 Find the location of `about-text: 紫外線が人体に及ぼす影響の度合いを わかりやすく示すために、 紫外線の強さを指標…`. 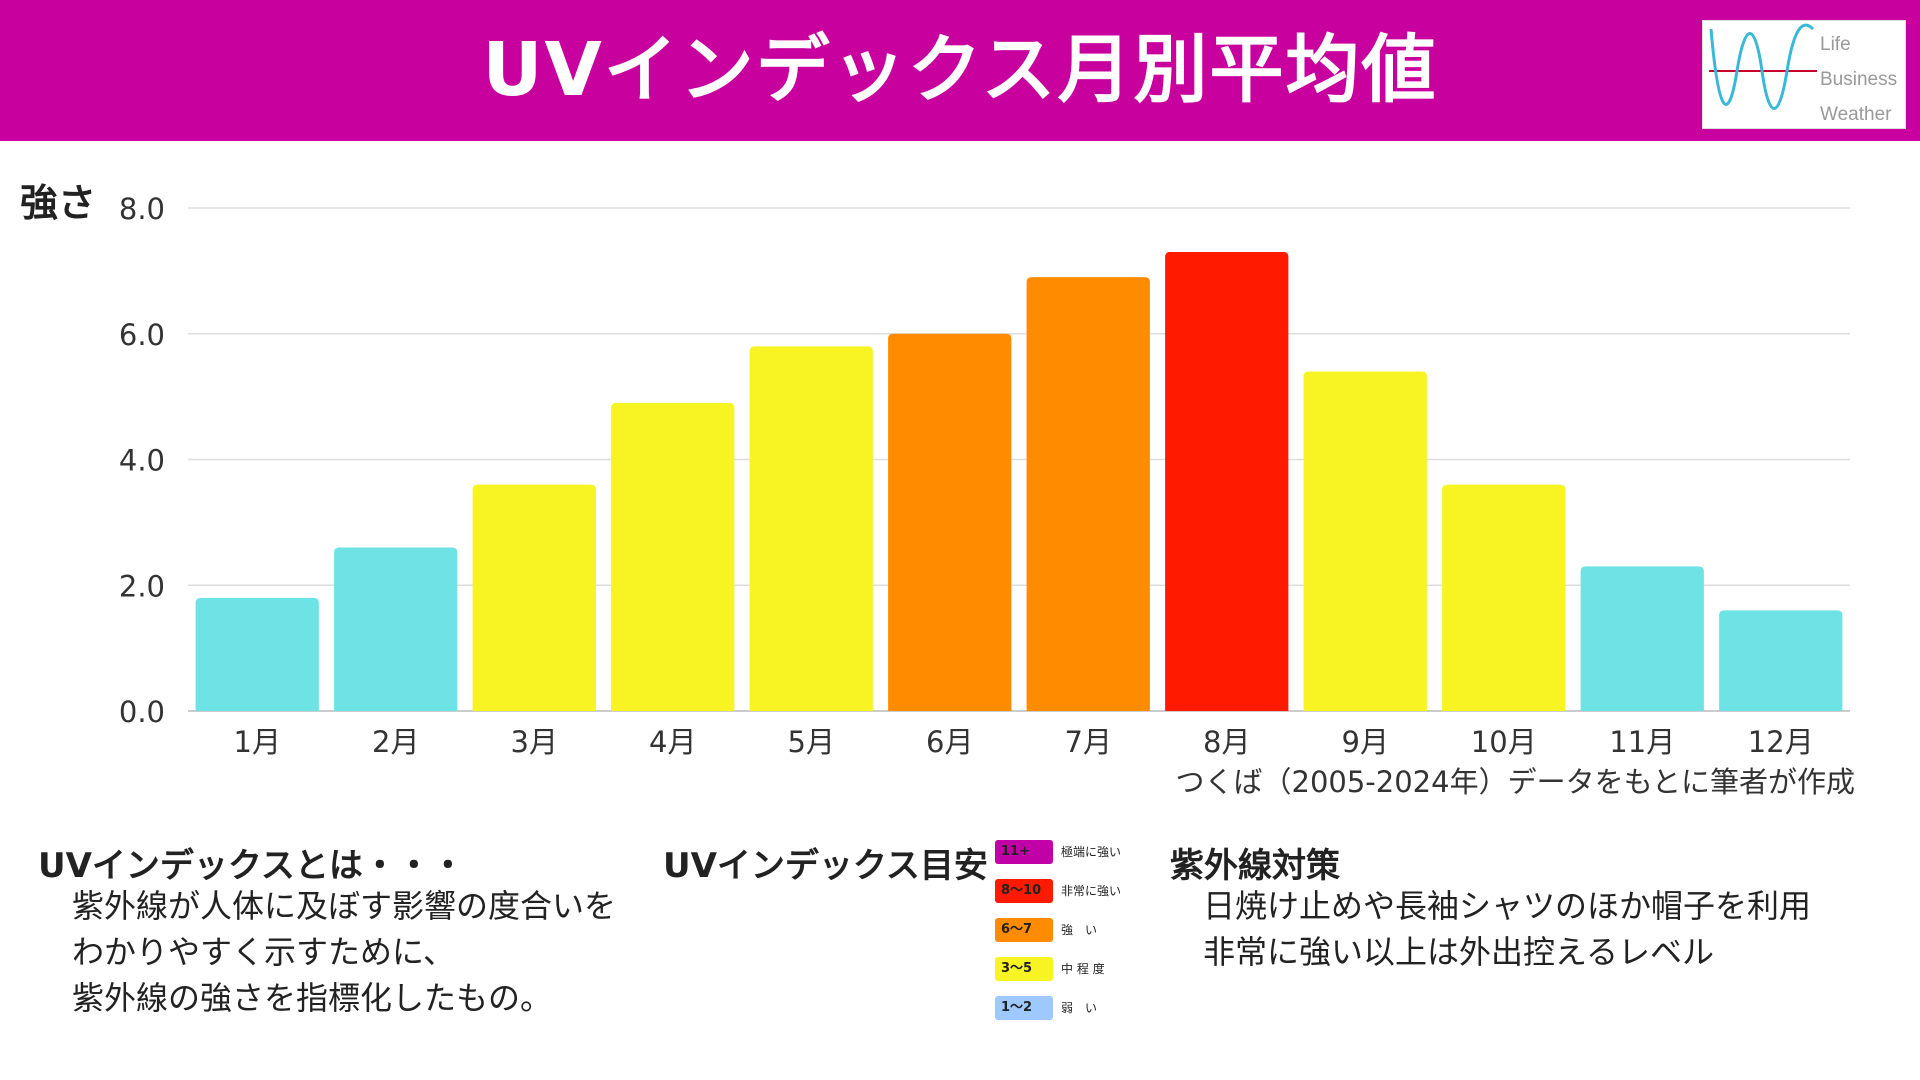

about-text: 紫外線が人体に及ぼす影響の度合いを わかりやすく示すために、 紫外線の強さを指標… is located at coordinates (344, 952).